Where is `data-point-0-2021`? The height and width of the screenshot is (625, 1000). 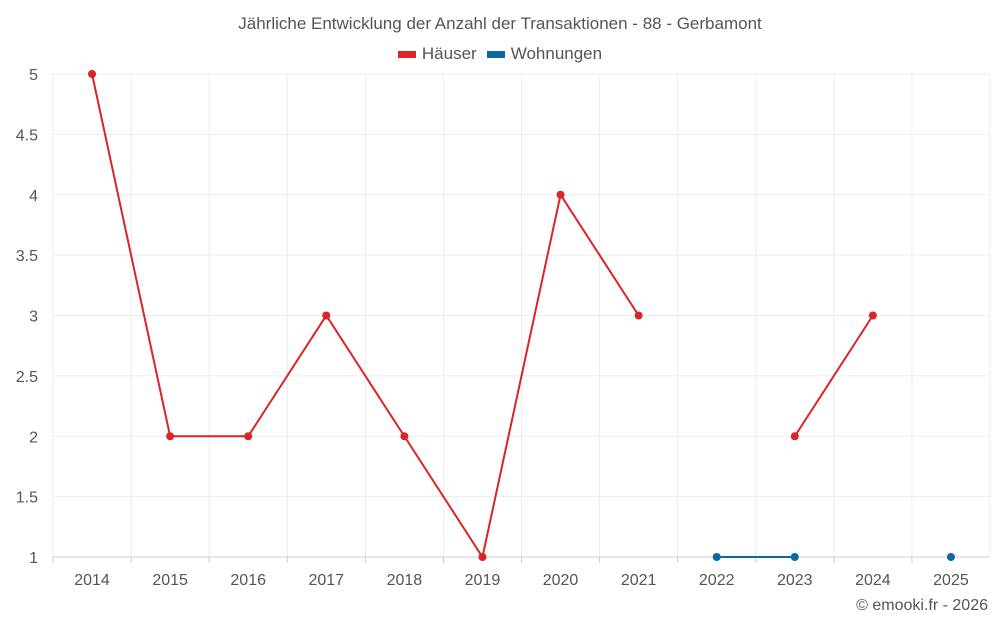 data-point-0-2021 is located at coordinates (638, 315).